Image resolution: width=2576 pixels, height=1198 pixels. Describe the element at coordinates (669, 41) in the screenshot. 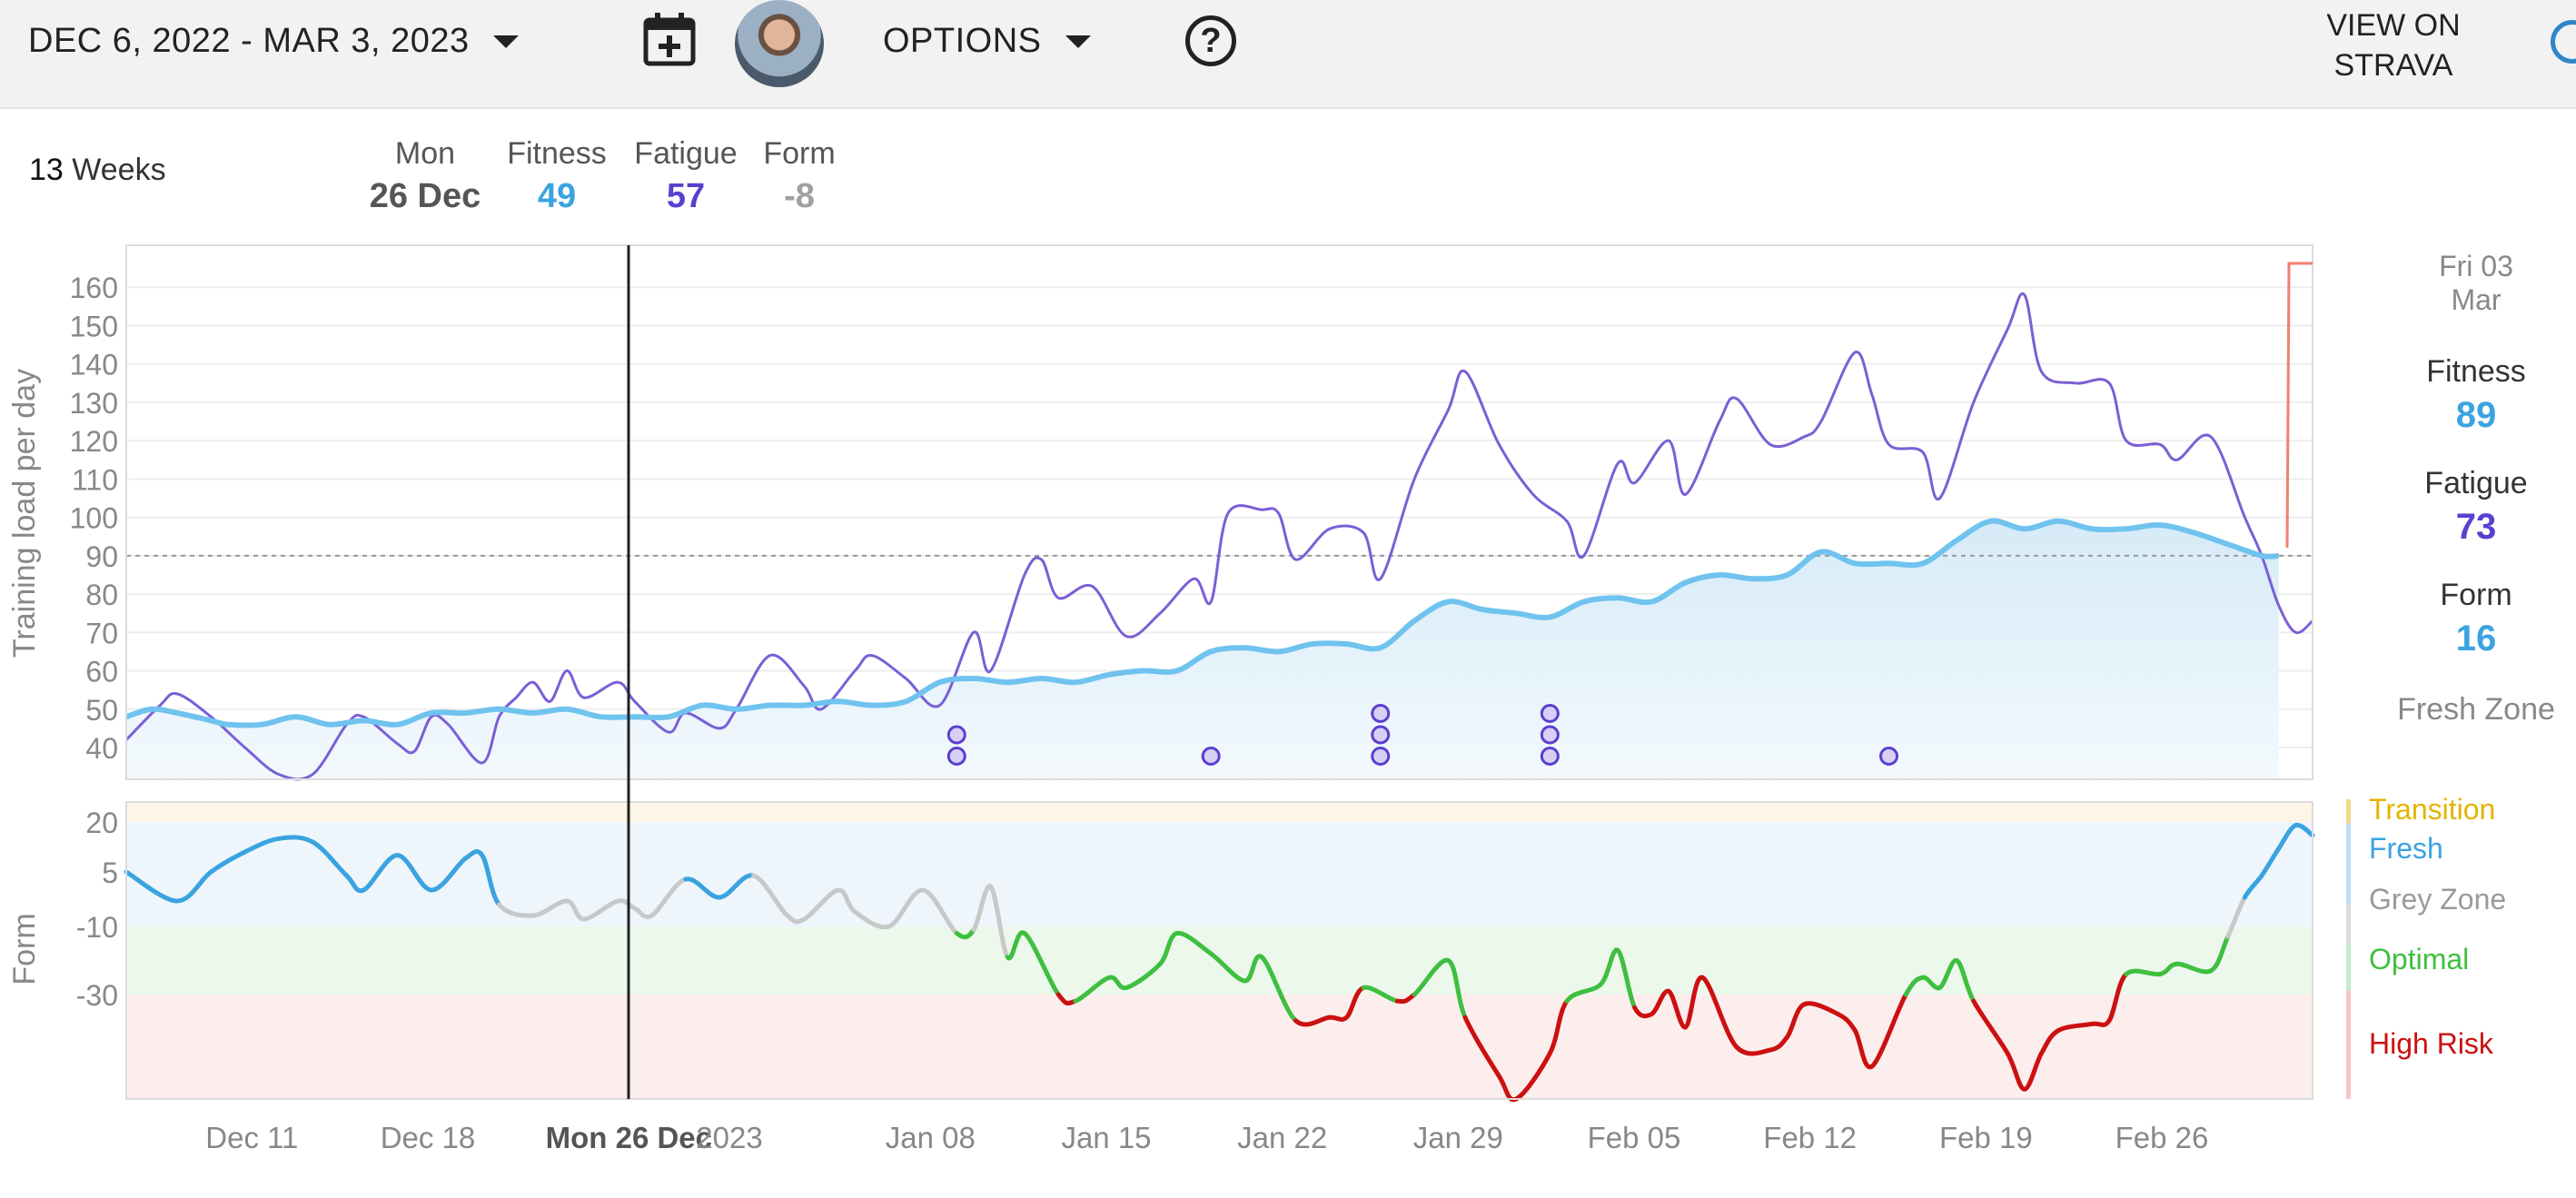

I see `calendar-add-icon` at that location.